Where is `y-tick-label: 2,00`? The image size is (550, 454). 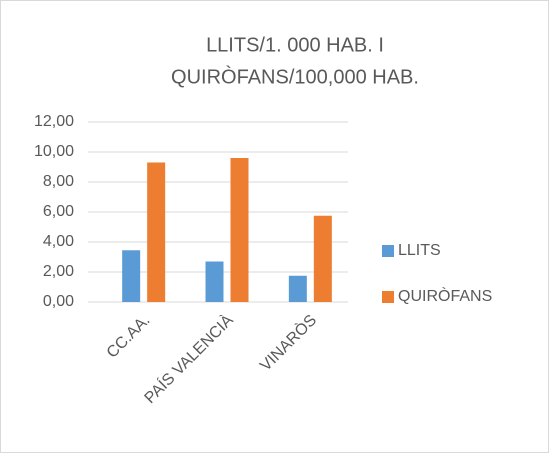
y-tick-label: 2,00 is located at coordinates (58, 271).